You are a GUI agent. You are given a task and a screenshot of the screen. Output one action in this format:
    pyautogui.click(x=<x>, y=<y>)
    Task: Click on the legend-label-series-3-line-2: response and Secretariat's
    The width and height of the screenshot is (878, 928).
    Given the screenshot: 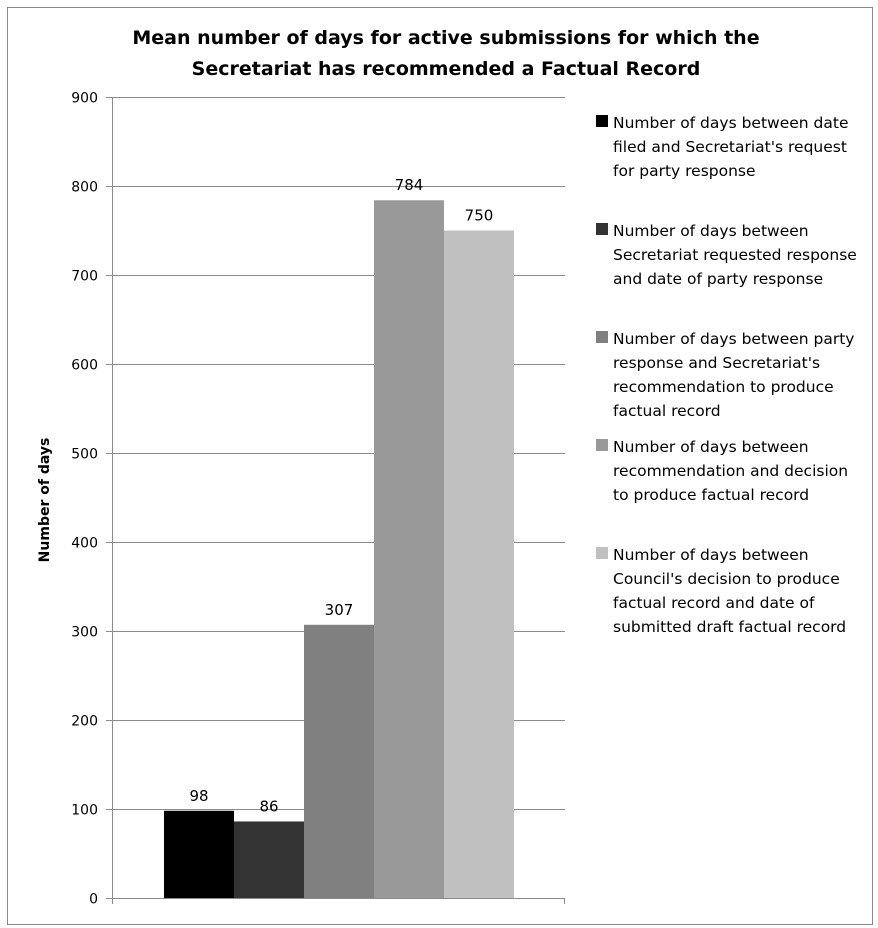 What is the action you would take?
    pyautogui.click(x=716, y=363)
    